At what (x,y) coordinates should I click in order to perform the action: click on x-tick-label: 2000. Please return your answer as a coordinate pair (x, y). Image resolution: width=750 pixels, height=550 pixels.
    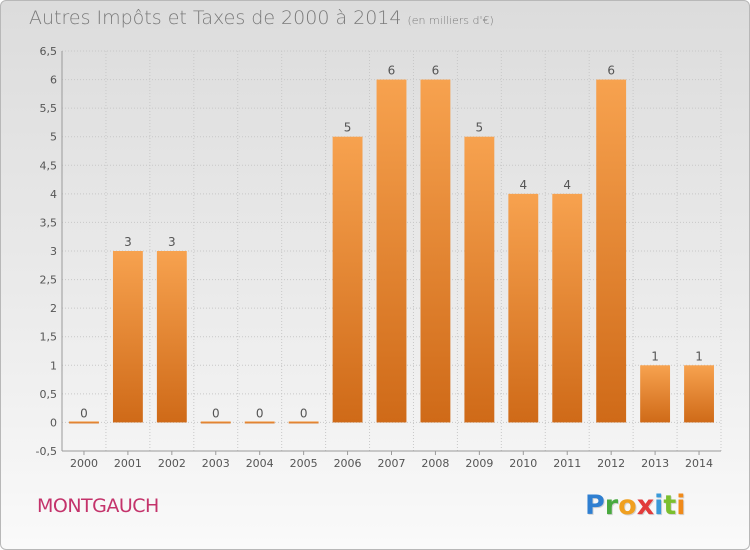
    Looking at the image, I should click on (84, 463).